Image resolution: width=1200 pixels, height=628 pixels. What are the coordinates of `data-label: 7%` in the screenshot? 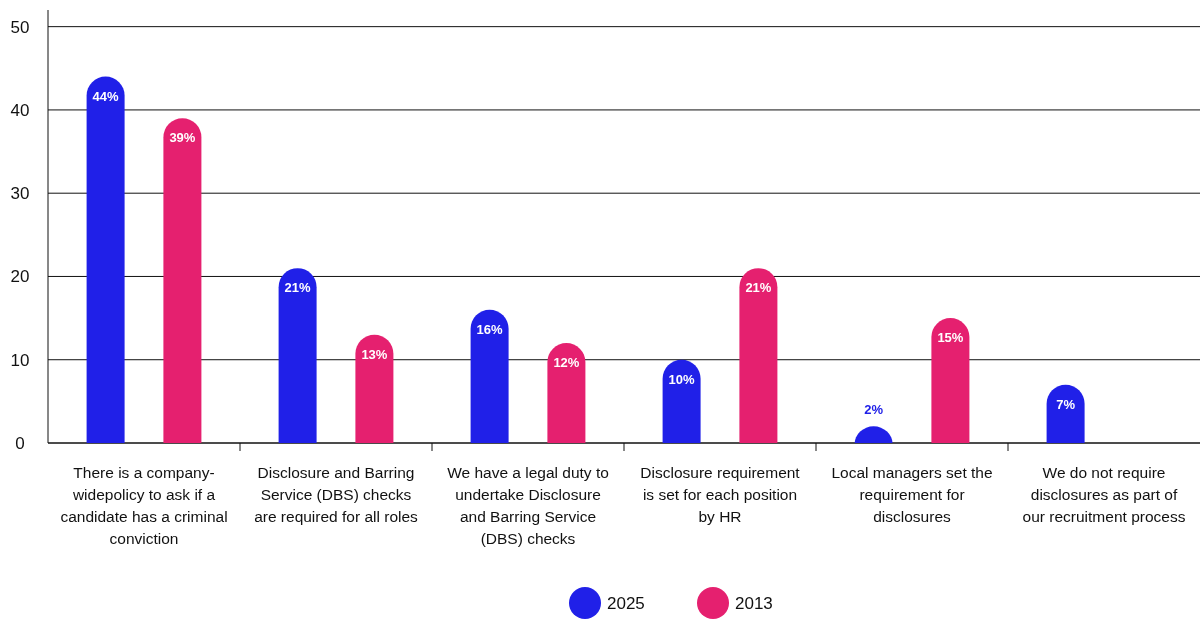 It's located at (1066, 404).